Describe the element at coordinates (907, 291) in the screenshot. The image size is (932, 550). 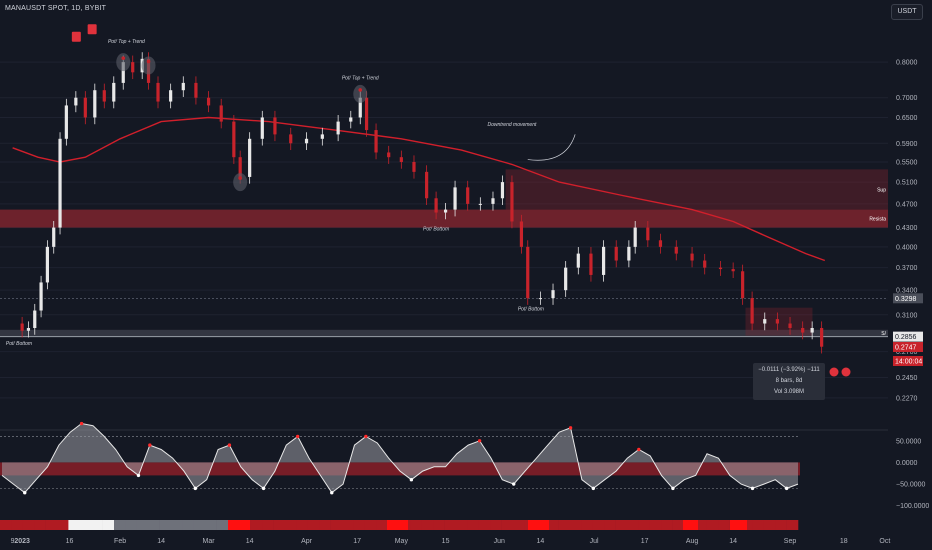
I see `price-tick-label: 0.3400` at that location.